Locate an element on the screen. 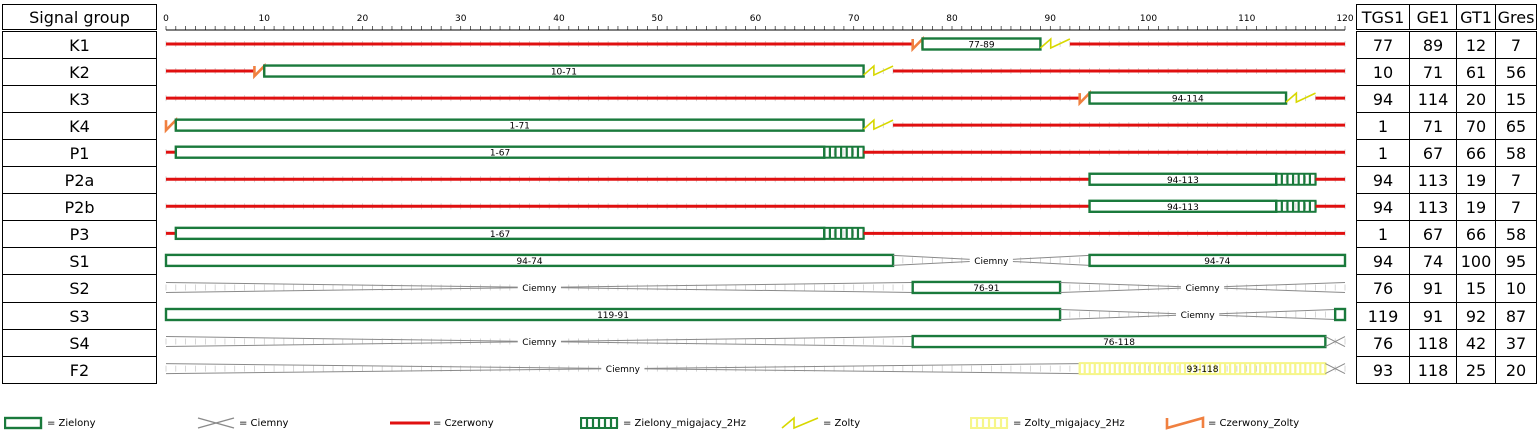 This screenshot has width=1539, height=439. table-header-ge1: GE1 is located at coordinates (1433, 17).